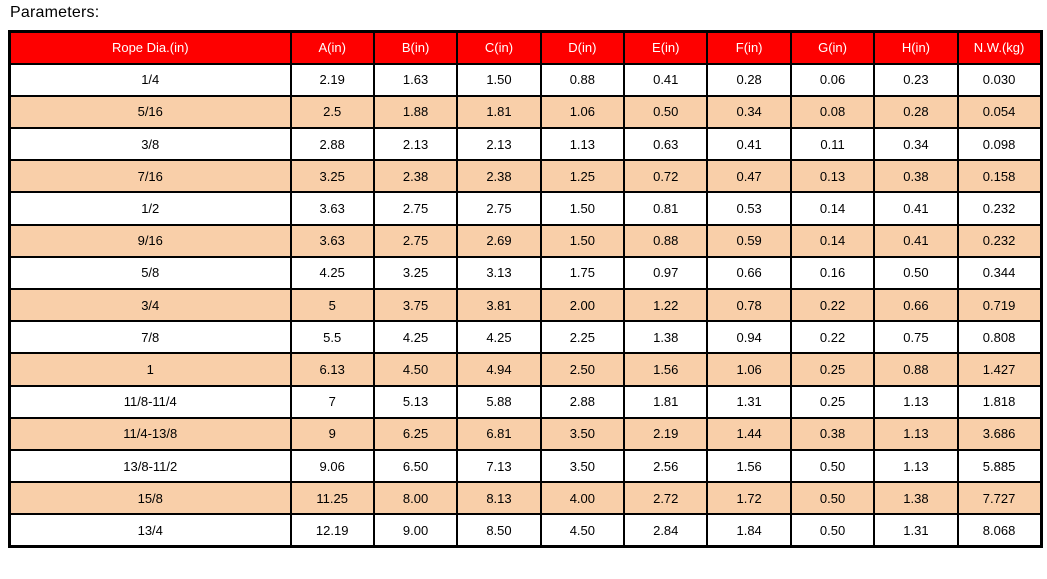  I want to click on table-cell: 9, so click(332, 433).